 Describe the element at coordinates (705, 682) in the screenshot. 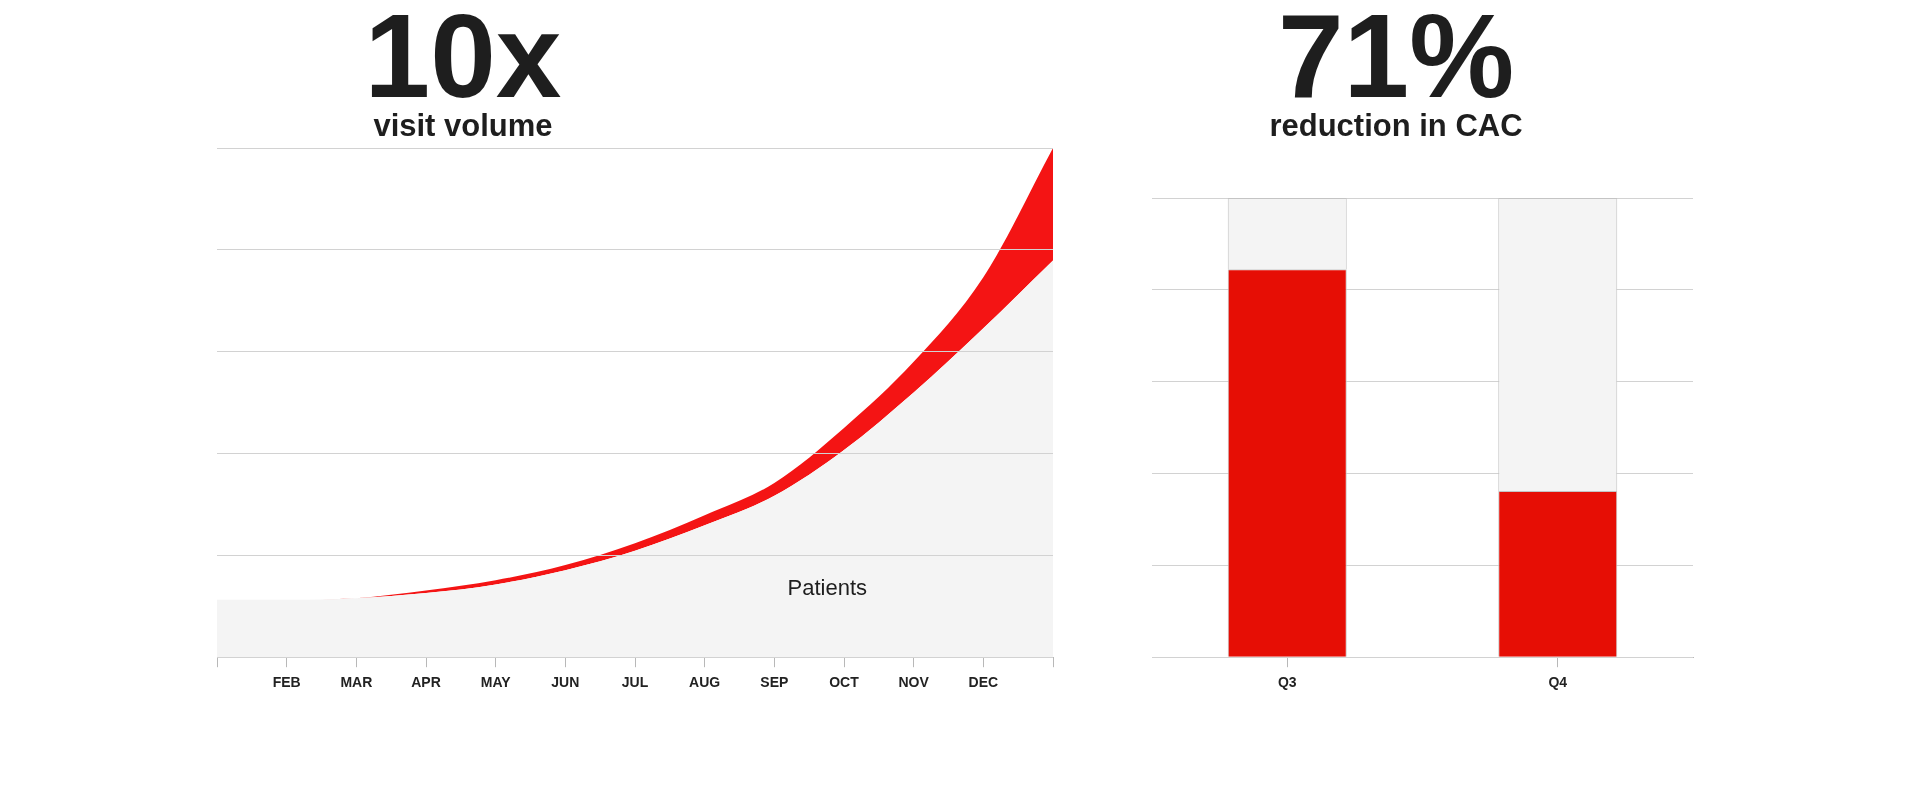

I see `x-tick-label: AUG` at that location.